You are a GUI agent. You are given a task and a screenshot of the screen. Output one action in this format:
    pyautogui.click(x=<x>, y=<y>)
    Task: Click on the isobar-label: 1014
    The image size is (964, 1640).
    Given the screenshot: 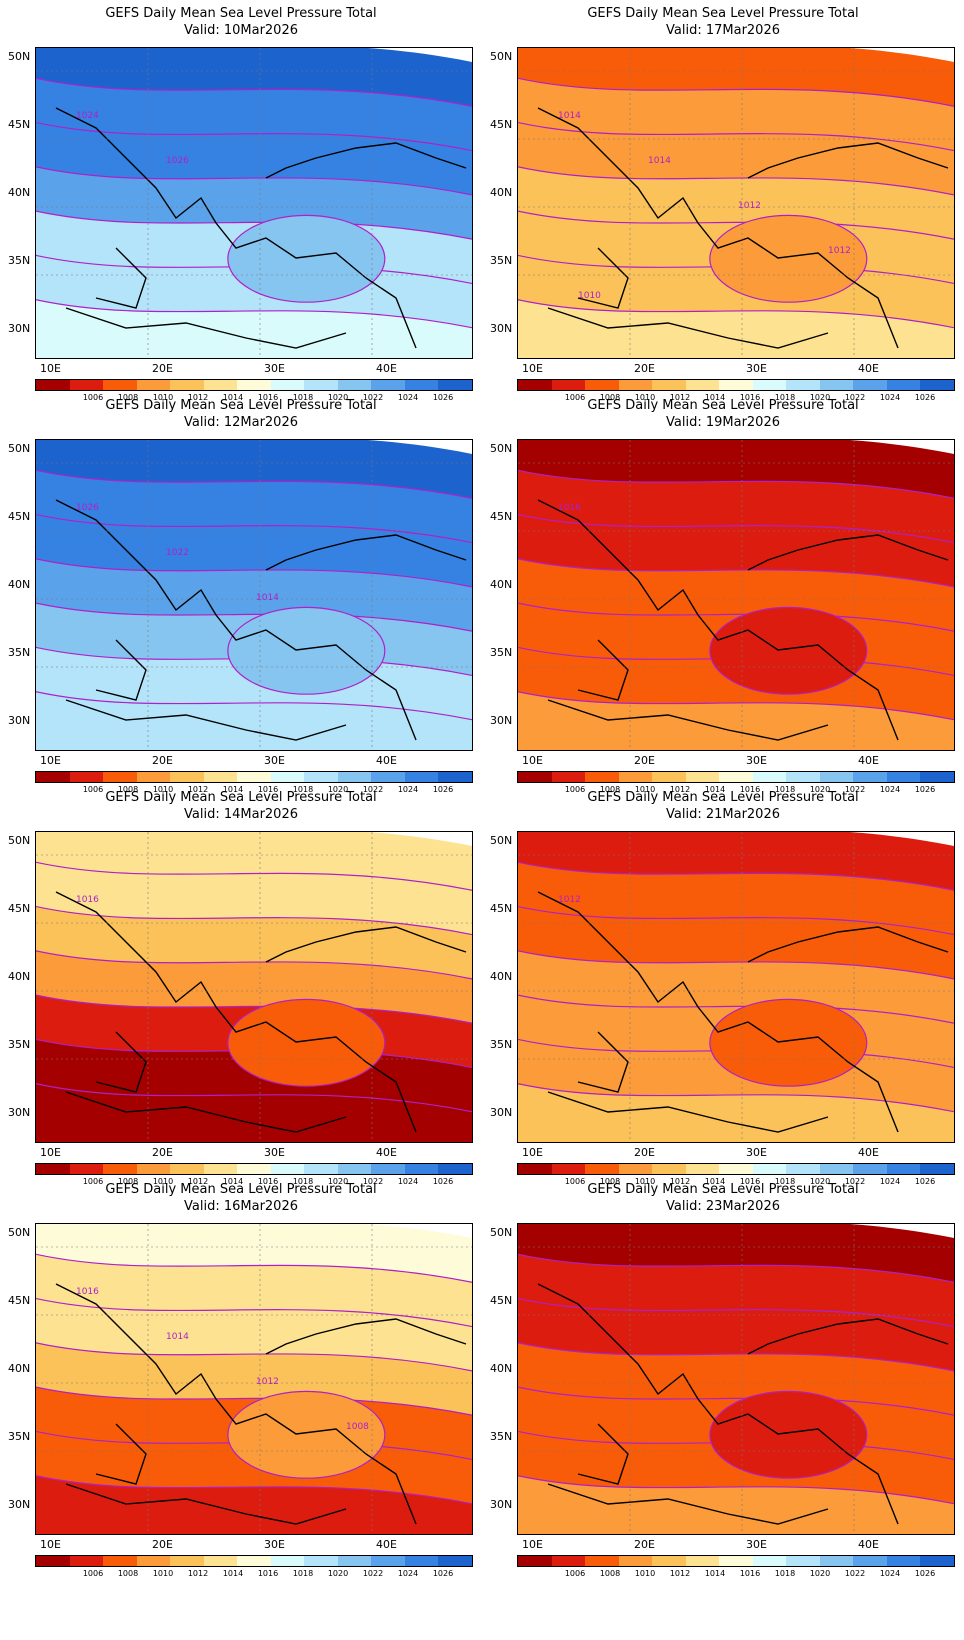 What is the action you would take?
    pyautogui.click(x=177, y=1337)
    